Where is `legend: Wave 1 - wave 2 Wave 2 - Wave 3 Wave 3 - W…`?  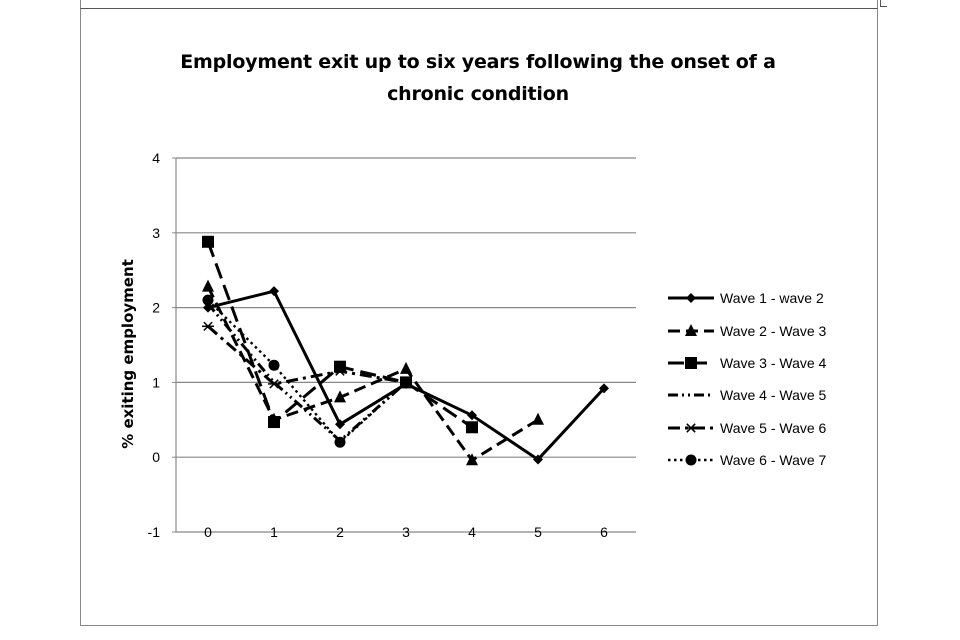
legend: Wave 1 - wave 2 Wave 2 - Wave 3 Wave 3 - W… is located at coordinates (746, 379).